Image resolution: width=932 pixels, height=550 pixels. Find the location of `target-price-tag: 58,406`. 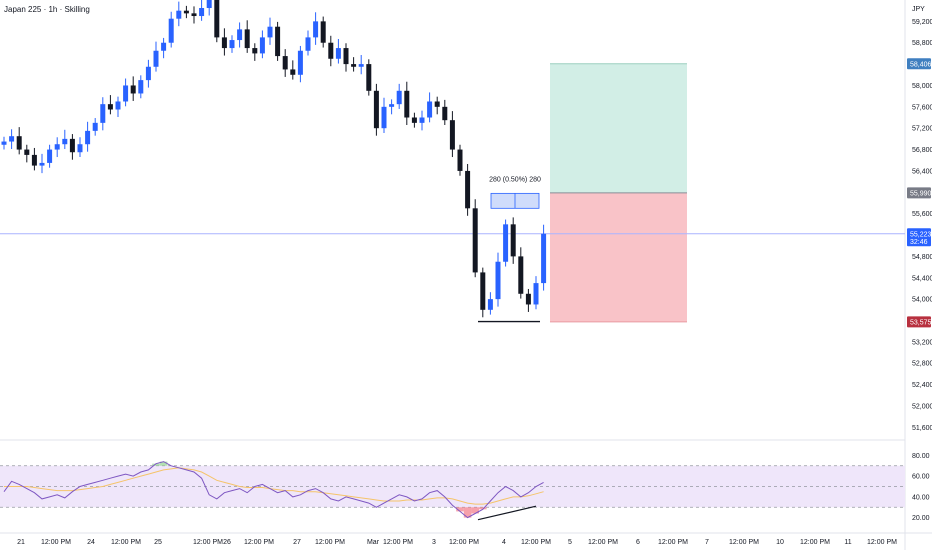

target-price-tag: 58,406 is located at coordinates (921, 64).